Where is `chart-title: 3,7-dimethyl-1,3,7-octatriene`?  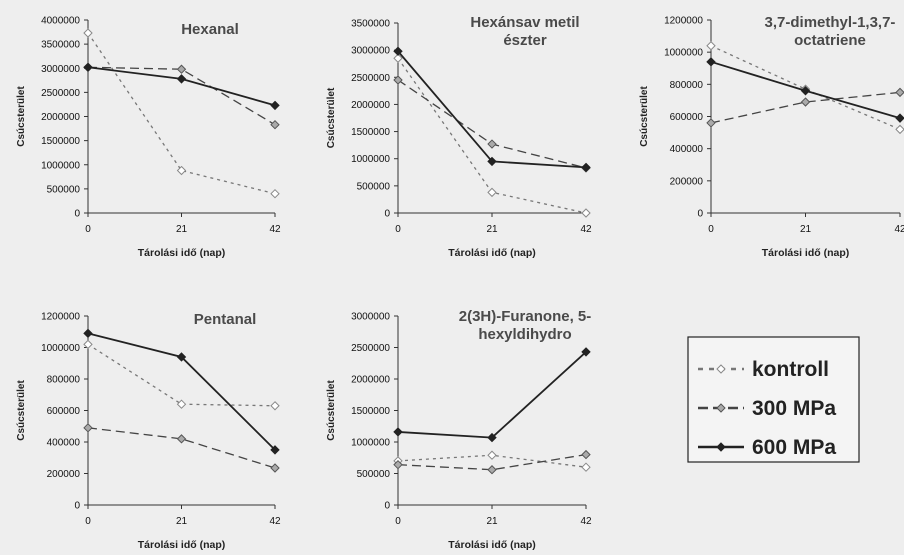 chart-title: 3,7-dimethyl-1,3,7-octatriene is located at coordinates (830, 31).